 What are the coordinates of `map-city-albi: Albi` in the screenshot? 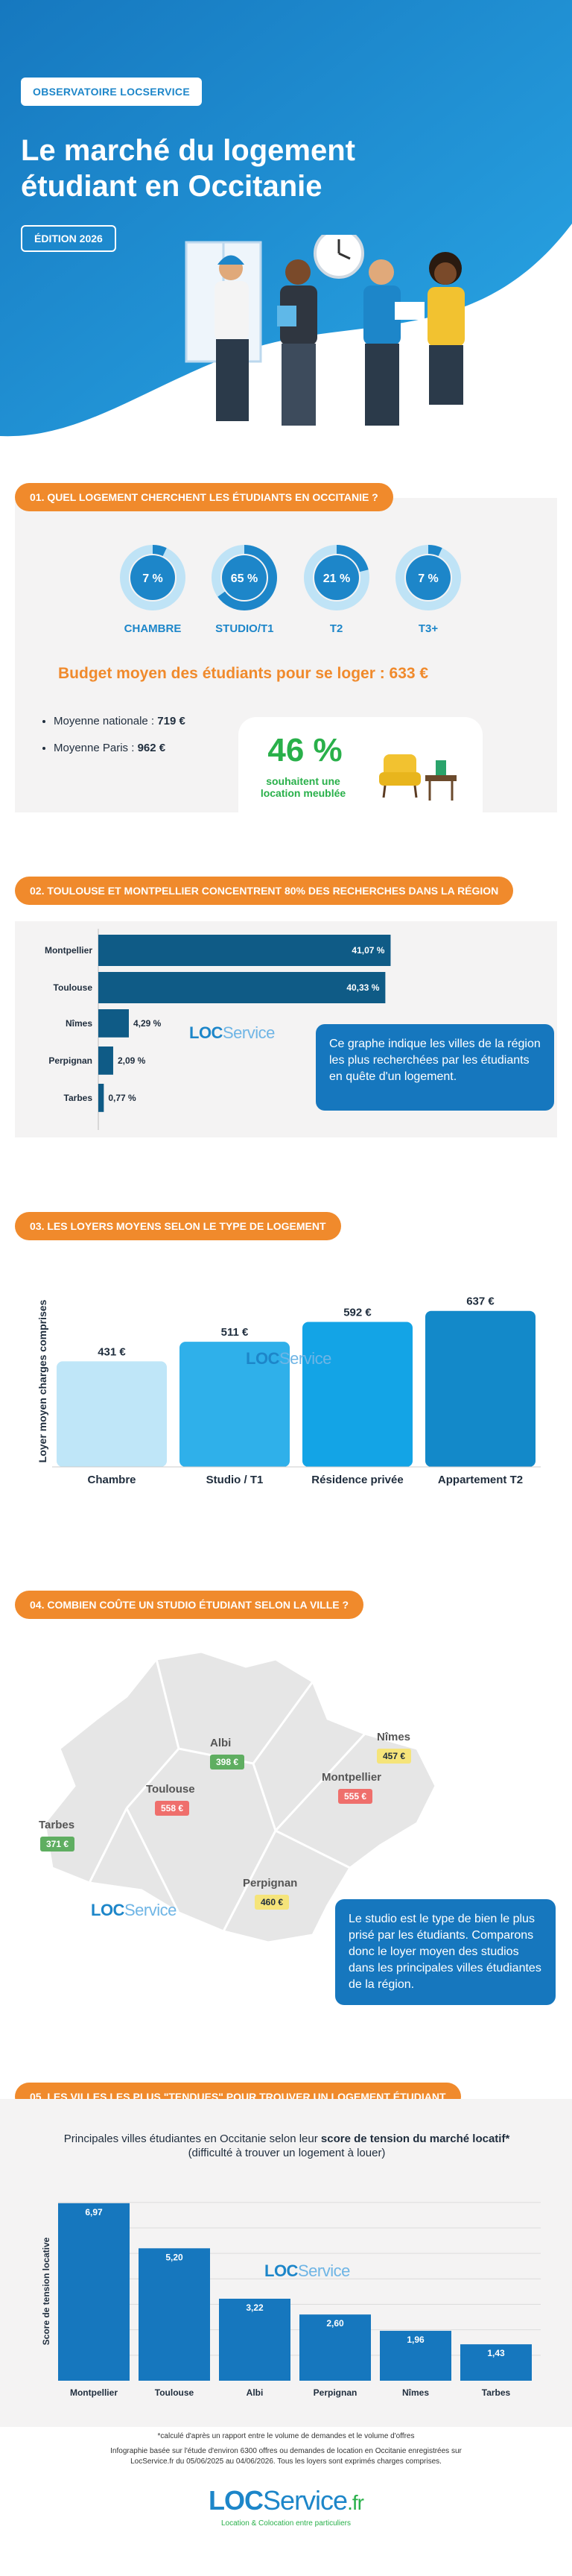 It's located at (221, 1743).